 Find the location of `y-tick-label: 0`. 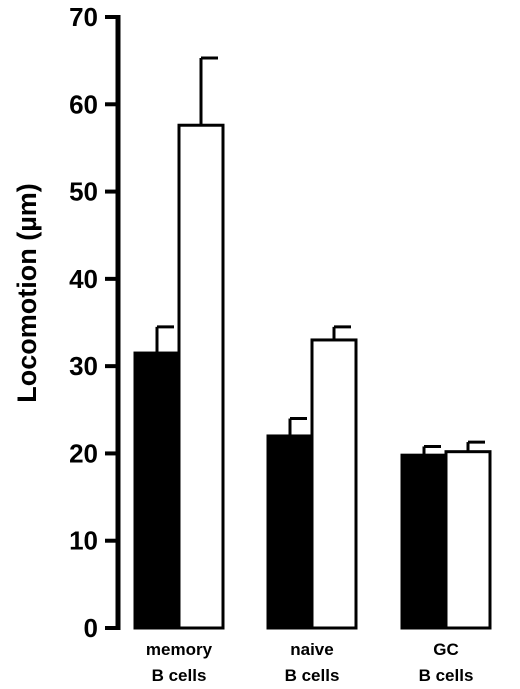

y-tick-label: 0 is located at coordinates (91, 628).